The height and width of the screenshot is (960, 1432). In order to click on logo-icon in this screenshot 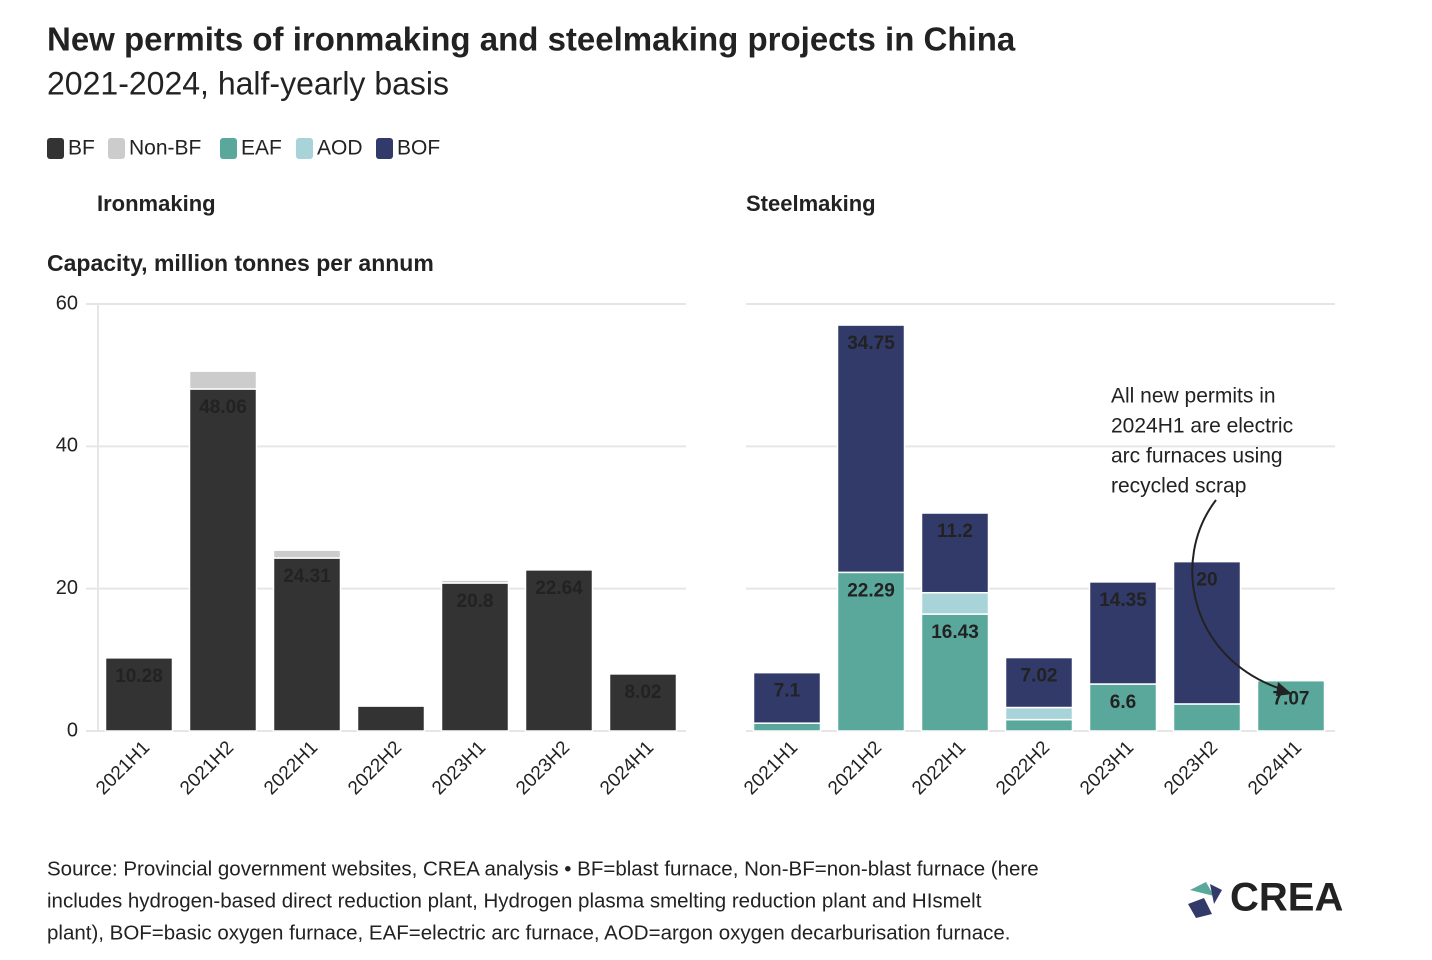, I will do `click(1205, 900)`.